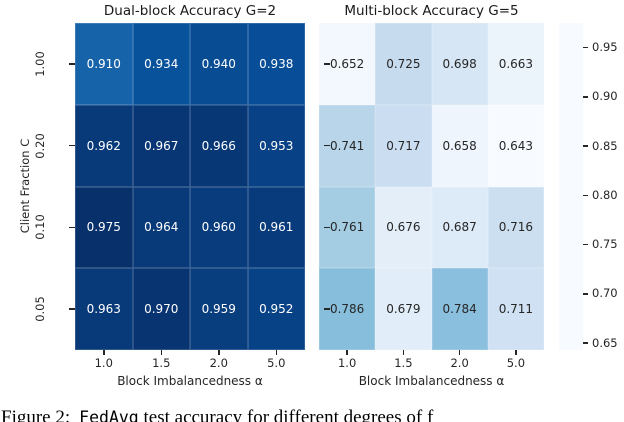 Image resolution: width=624 pixels, height=422 pixels. What do you see at coordinates (605, 96) in the screenshot?
I see `colorbar-tick-label: 0.90` at bounding box center [605, 96].